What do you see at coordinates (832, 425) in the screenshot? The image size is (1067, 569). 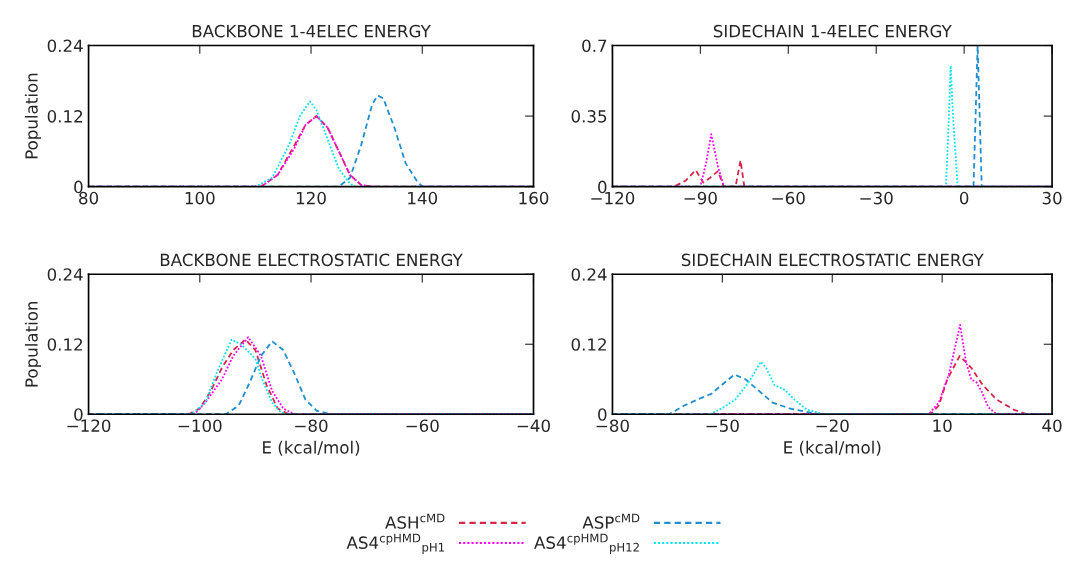 I see `x-tick-label: −20` at bounding box center [832, 425].